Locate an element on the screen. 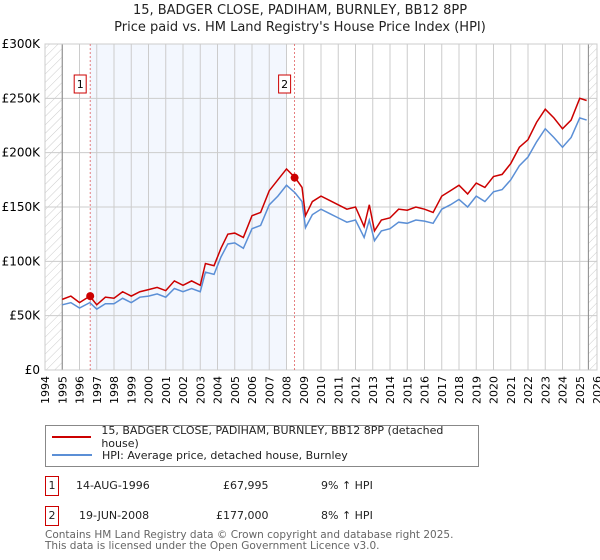 This screenshot has width=600, height=560. x-tick-label: 2011 is located at coordinates (338, 390).